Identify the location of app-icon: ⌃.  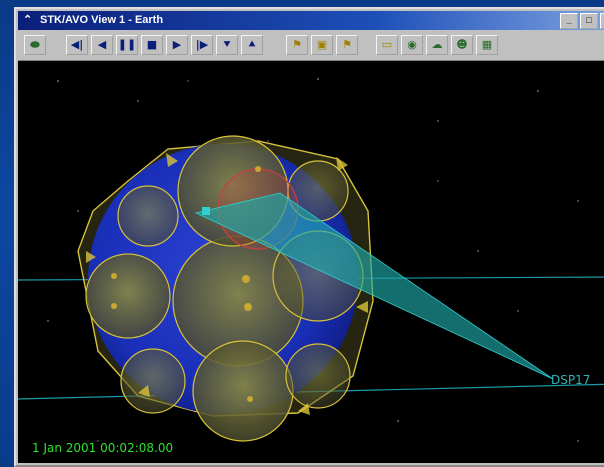
(28, 20).